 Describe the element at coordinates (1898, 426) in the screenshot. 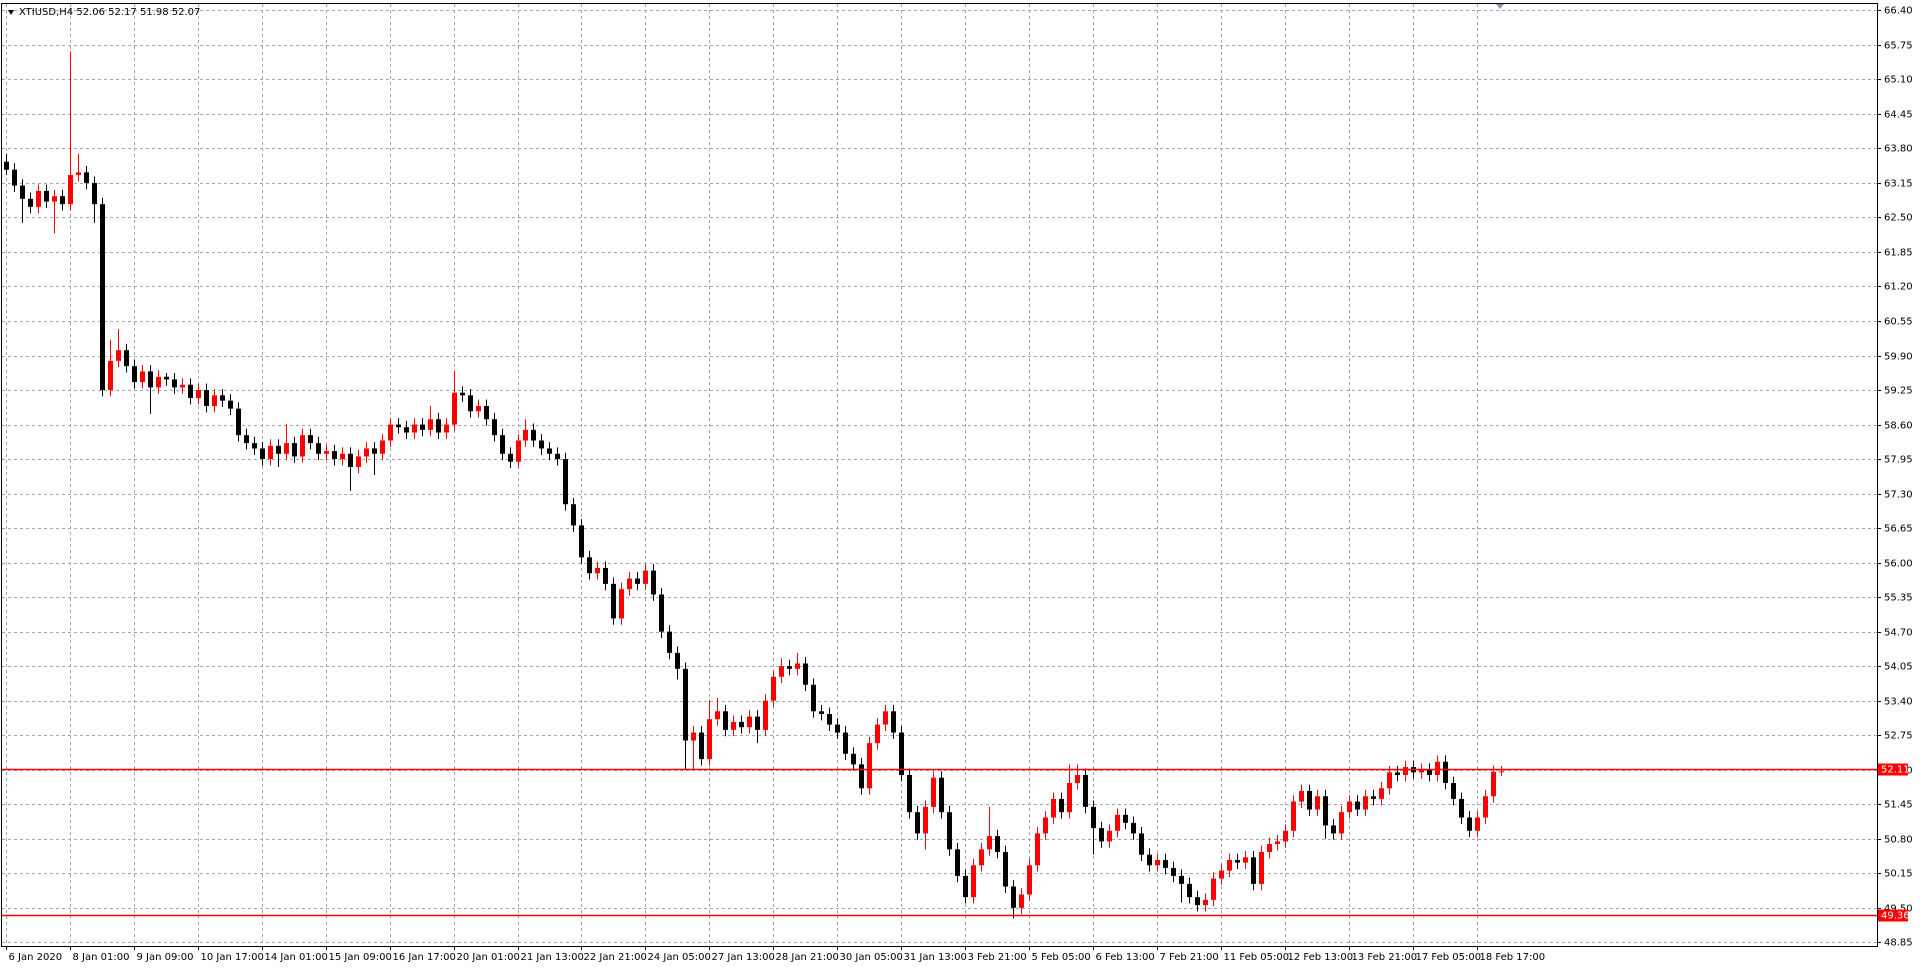

I see `y-tick-label: 58.60` at that location.